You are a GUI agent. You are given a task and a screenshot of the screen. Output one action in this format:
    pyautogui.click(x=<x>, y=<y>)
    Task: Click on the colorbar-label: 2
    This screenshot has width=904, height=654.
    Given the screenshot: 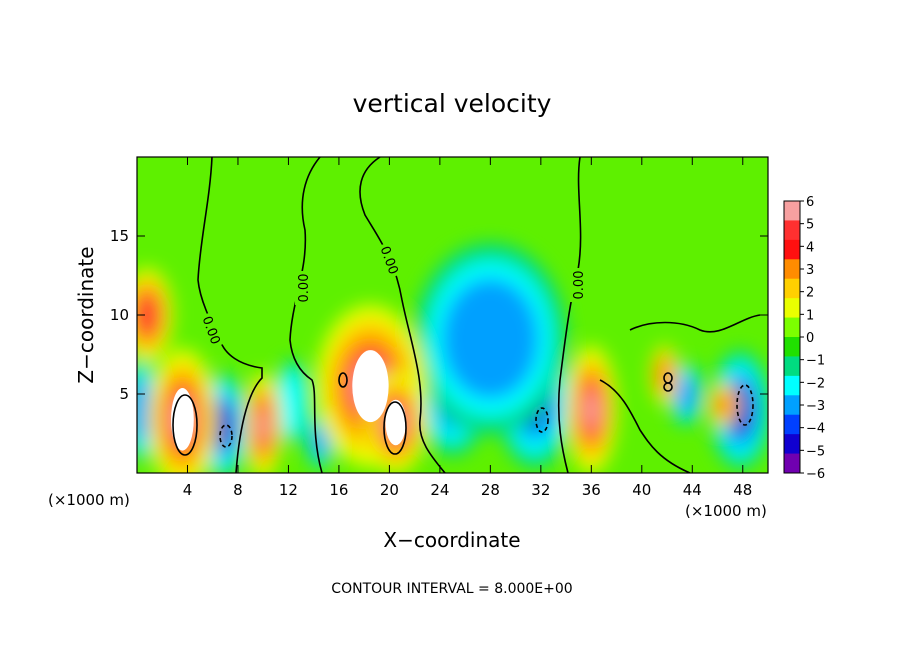 What is the action you would take?
    pyautogui.click(x=810, y=293)
    